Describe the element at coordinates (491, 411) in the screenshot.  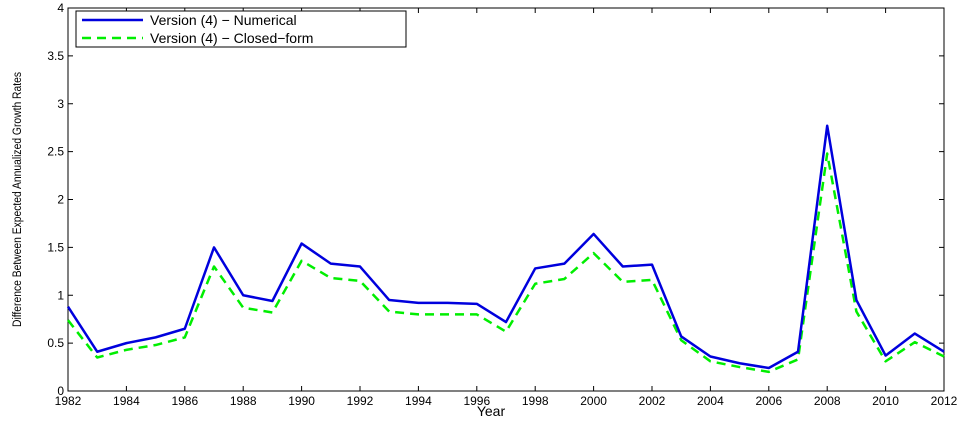
I see `x-axis-title: Year` at that location.